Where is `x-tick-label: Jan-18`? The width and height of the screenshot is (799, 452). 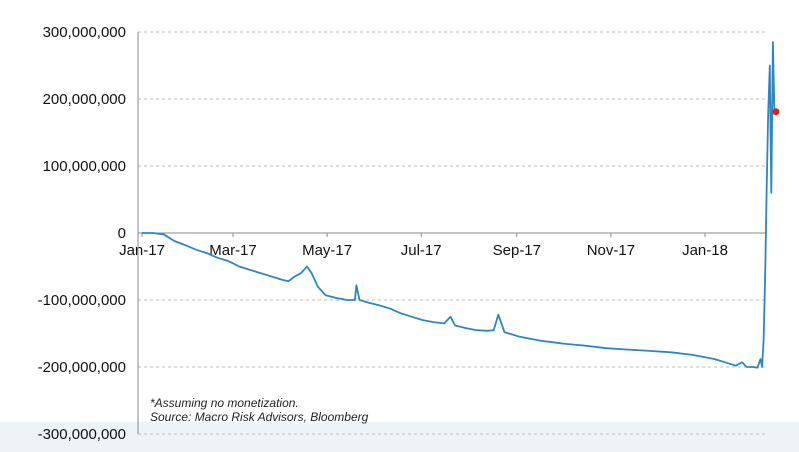 x-tick-label: Jan-18 is located at coordinates (705, 250).